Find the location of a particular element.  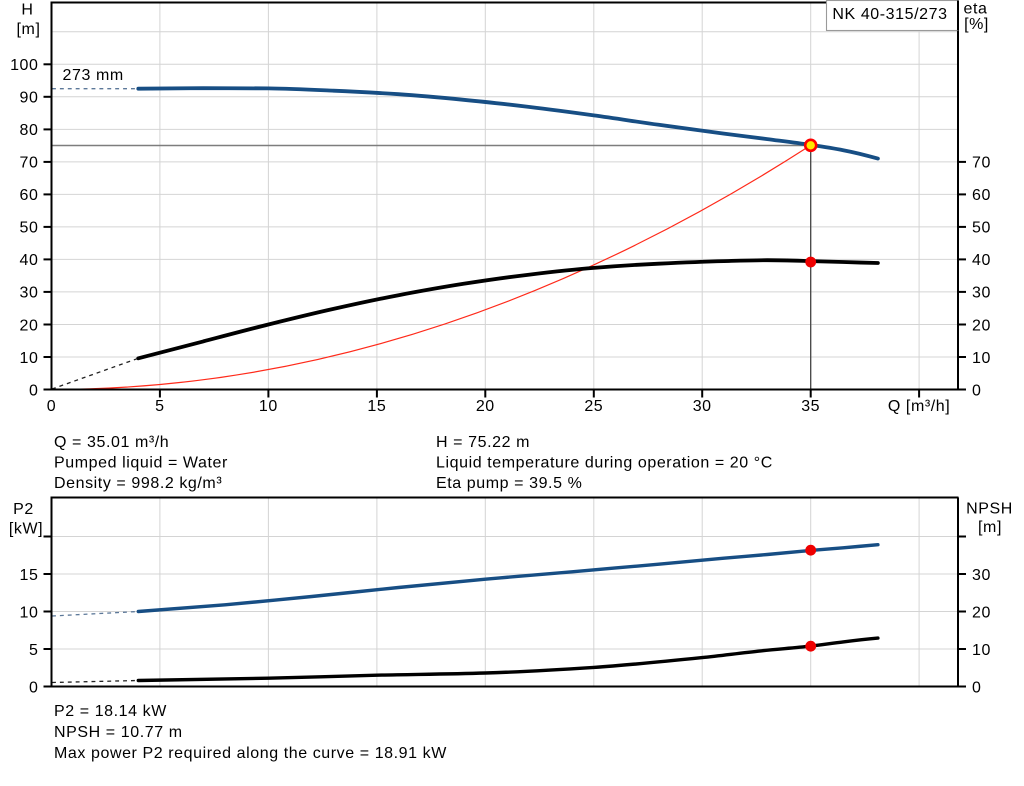

svg-text: 100 is located at coordinates (24, 65).